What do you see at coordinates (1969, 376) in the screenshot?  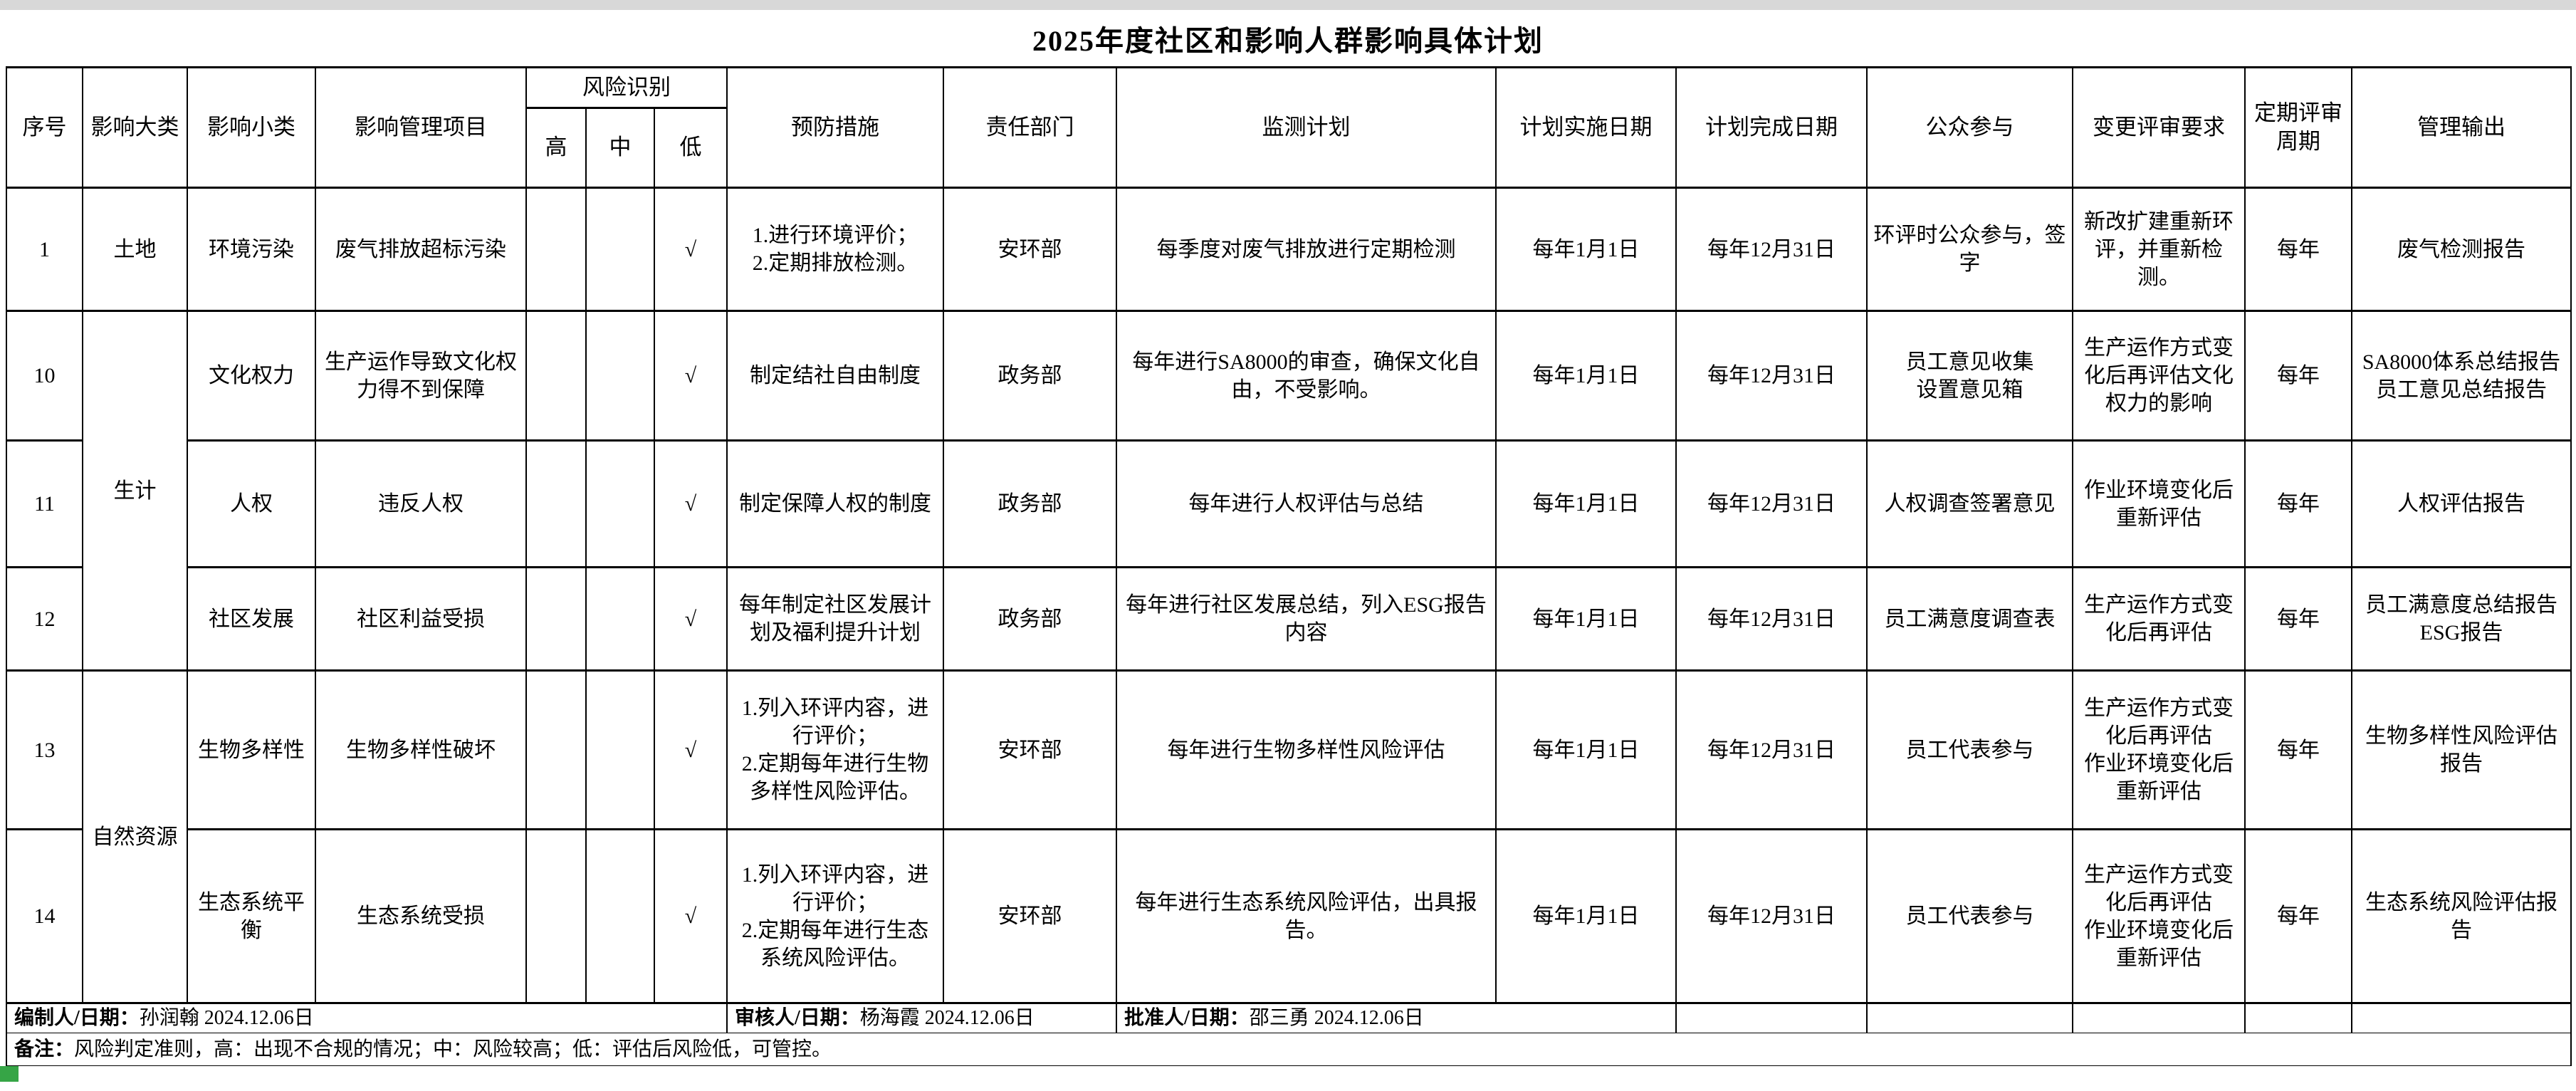 I see `public-cell: 员工意见收集 设置意见箱` at bounding box center [1969, 376].